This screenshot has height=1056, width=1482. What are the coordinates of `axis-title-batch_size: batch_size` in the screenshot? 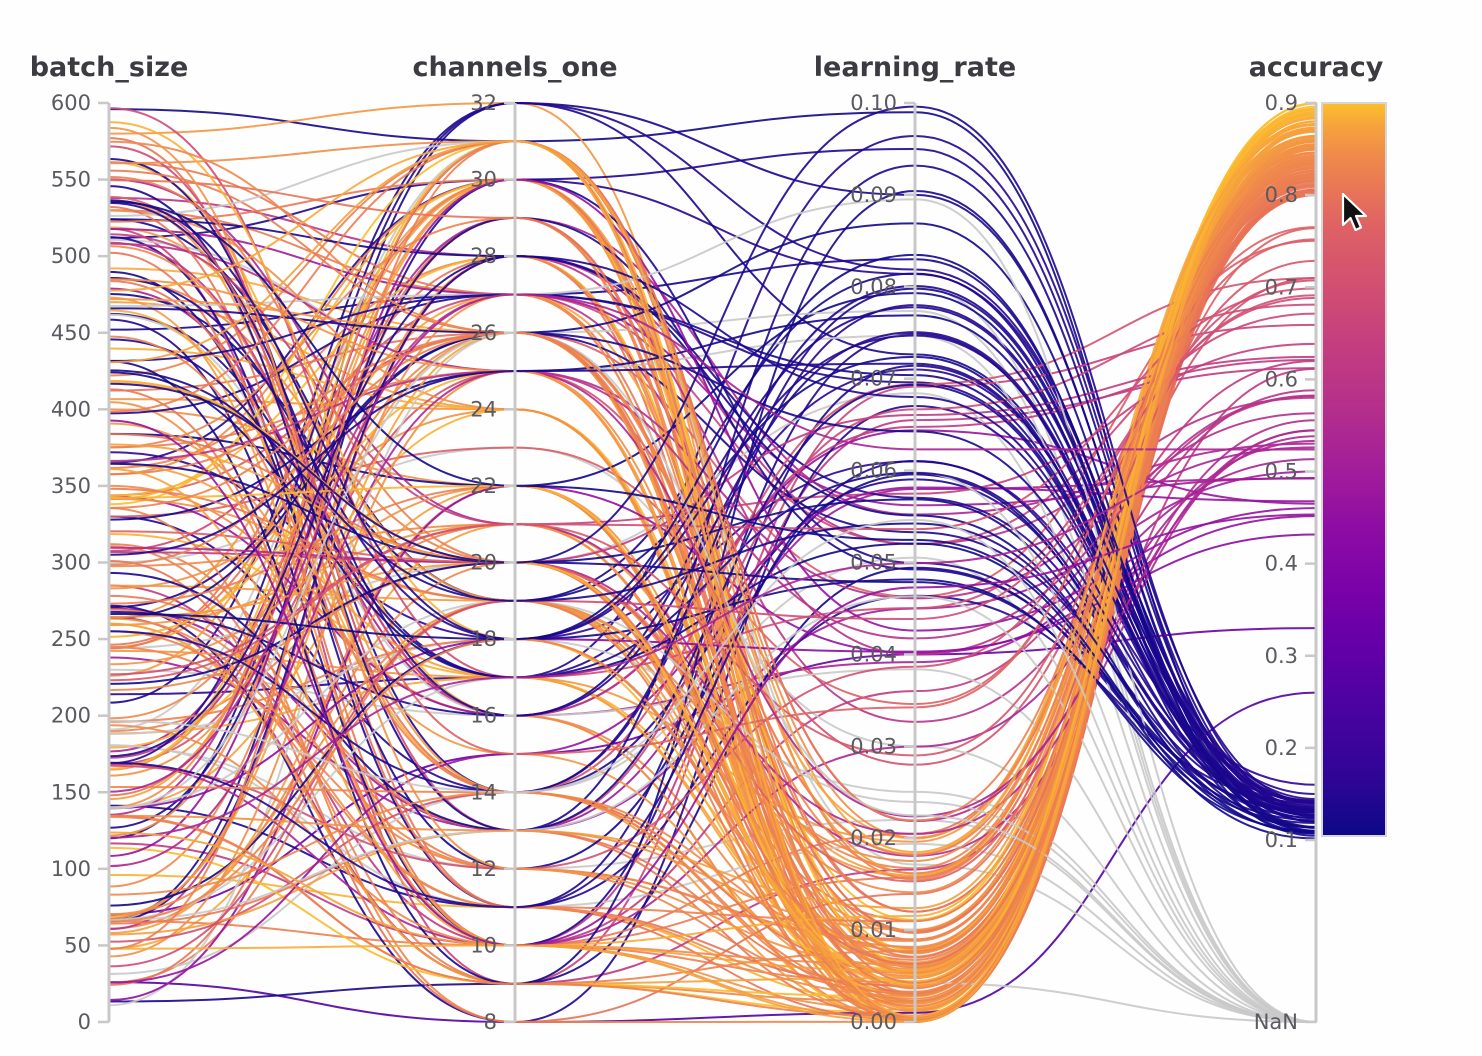 It's located at (109, 67).